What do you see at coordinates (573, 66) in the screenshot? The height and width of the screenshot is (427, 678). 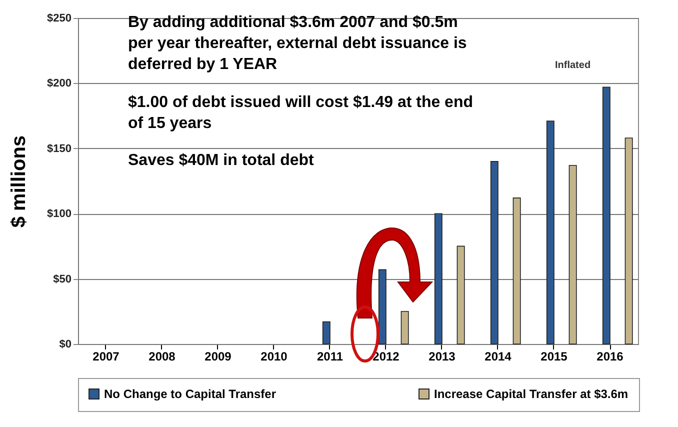 I see `annotation: Inflated` at bounding box center [573, 66].